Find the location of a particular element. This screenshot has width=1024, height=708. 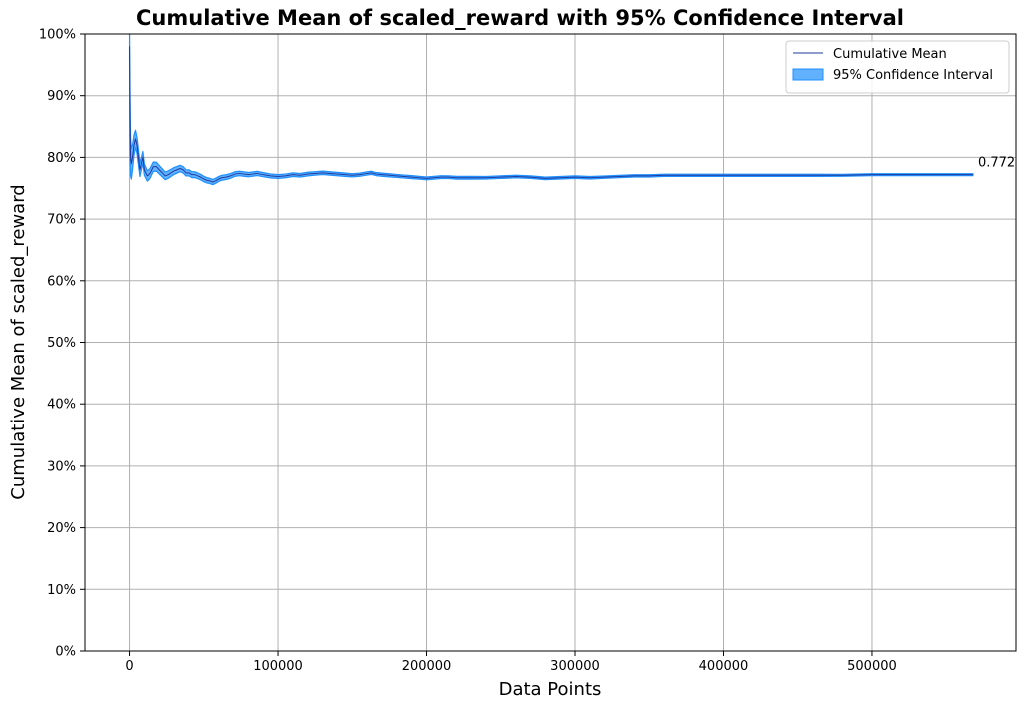

x-axis: 0 100000 200000 300000 400000 500000 is located at coordinates (511, 662).